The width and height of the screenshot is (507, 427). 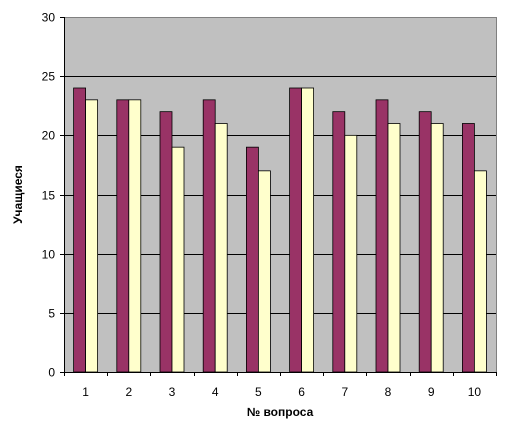 I want to click on y-tick-label: 30, so click(x=49, y=18).